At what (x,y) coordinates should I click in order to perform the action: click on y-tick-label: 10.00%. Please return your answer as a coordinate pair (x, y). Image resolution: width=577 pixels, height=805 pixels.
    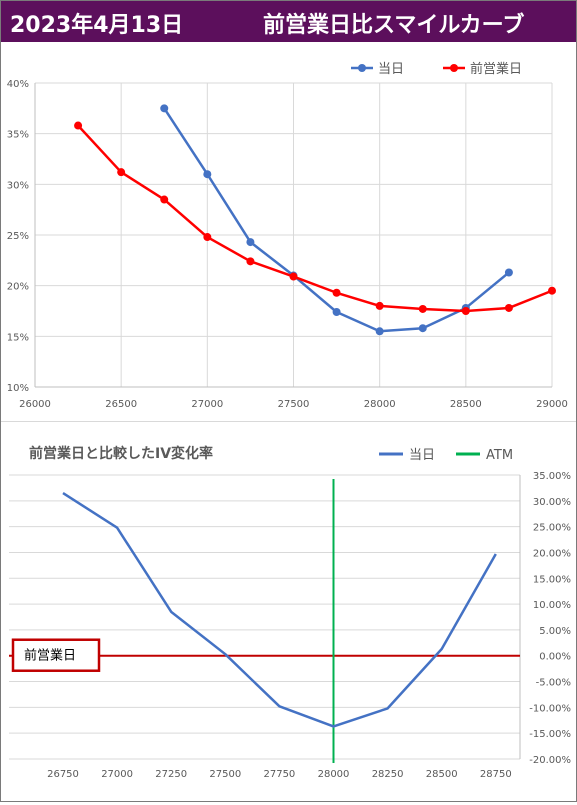
    Looking at the image, I should click on (552, 605).